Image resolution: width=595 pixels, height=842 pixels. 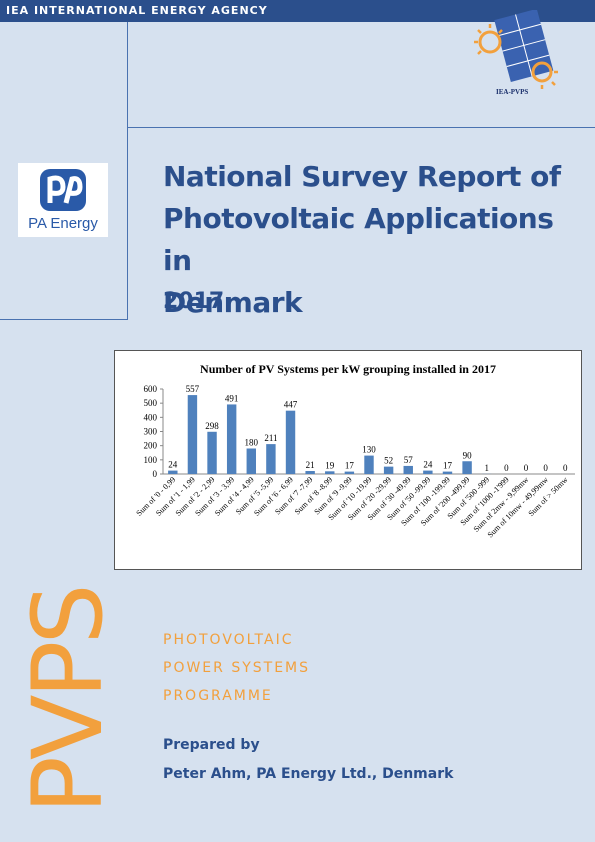 I want to click on header-bar: IEA INTERNATIONAL ENERGY AGENCY, so click(x=297, y=11).